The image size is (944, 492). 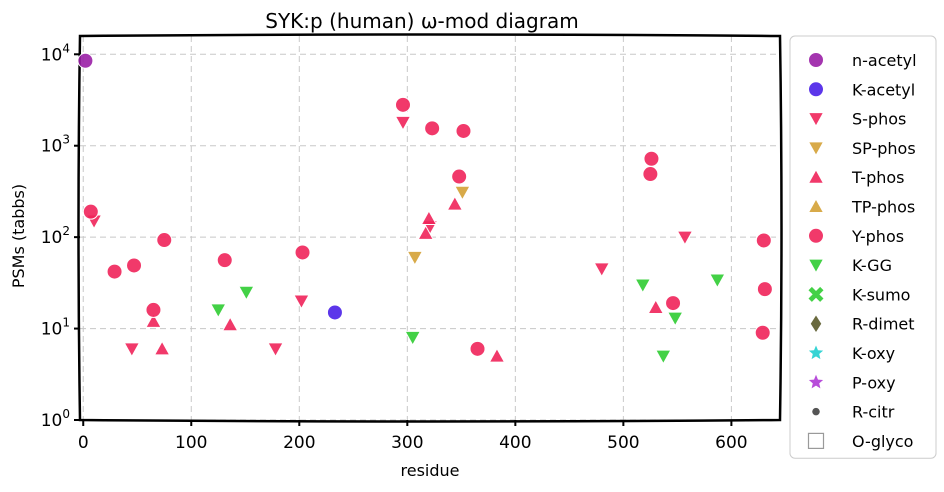 What do you see at coordinates (731, 443) in the screenshot?
I see `x-tick-label: 600` at bounding box center [731, 443].